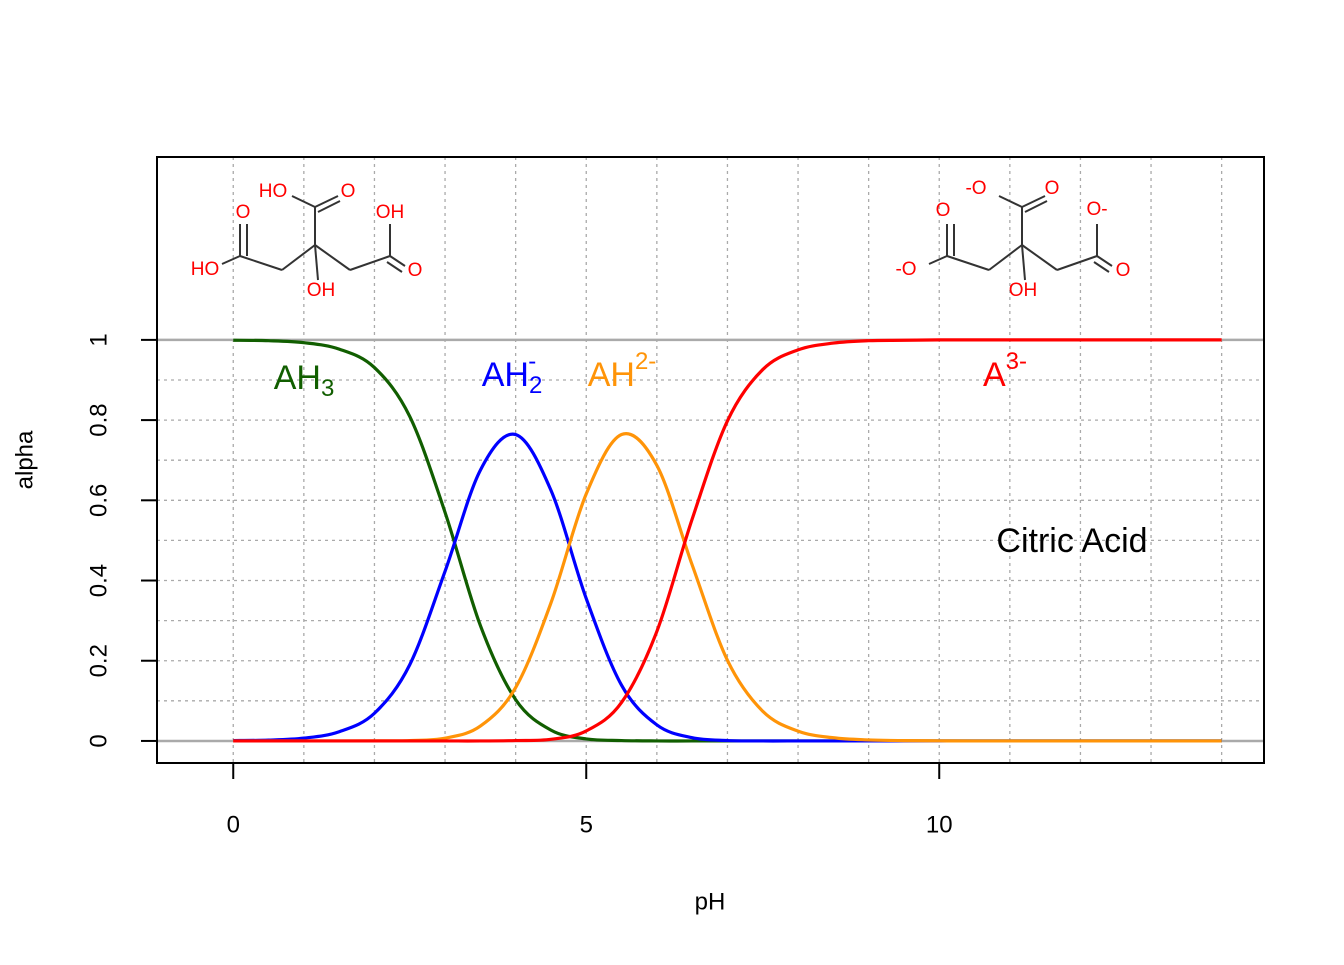 The image size is (1344, 965). I want to click on atom-label: O-, so click(1096, 209).